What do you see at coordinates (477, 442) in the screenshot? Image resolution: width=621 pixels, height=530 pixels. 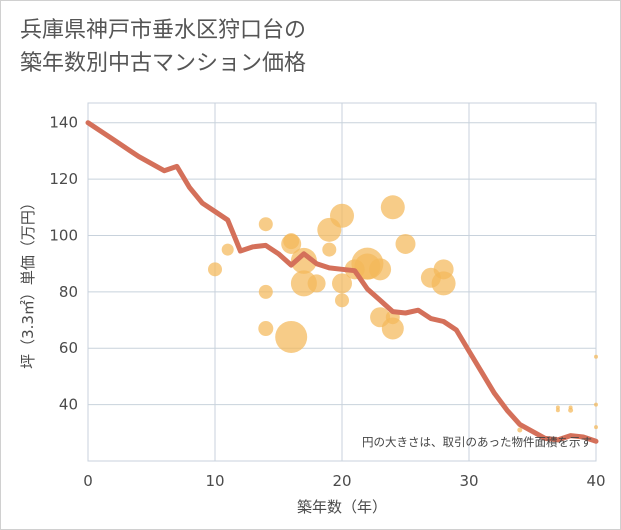 I see `bubble-size-note: 円の大きさは、取引のあった物件面積を示す` at bounding box center [477, 442].